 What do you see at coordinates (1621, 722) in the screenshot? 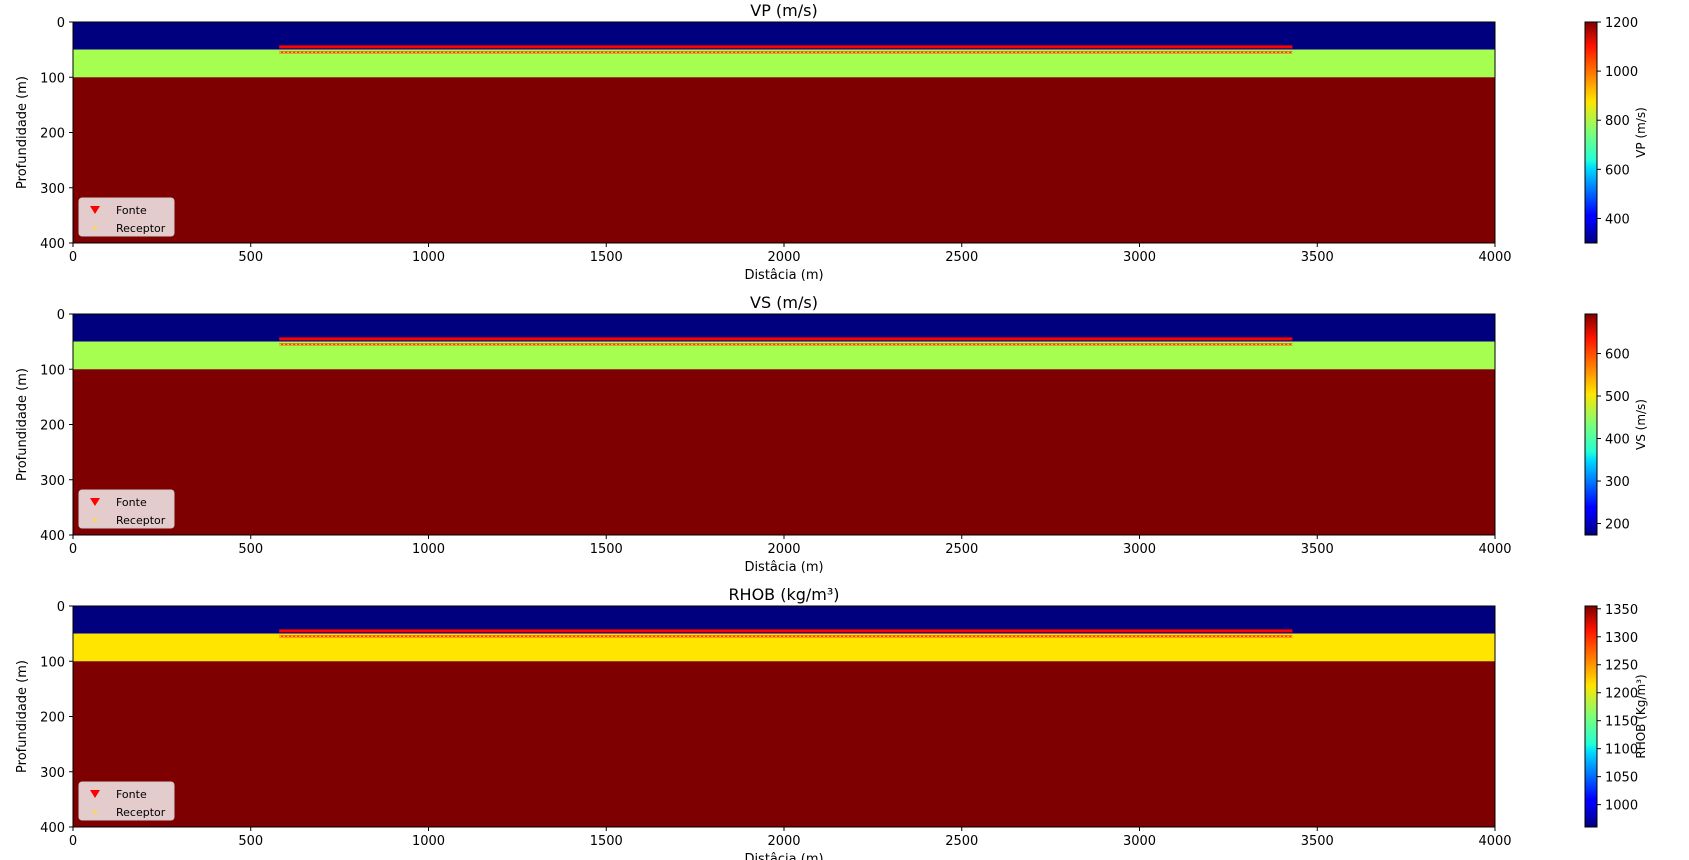
I see `colorbar-tick-label: 1150` at bounding box center [1621, 722].